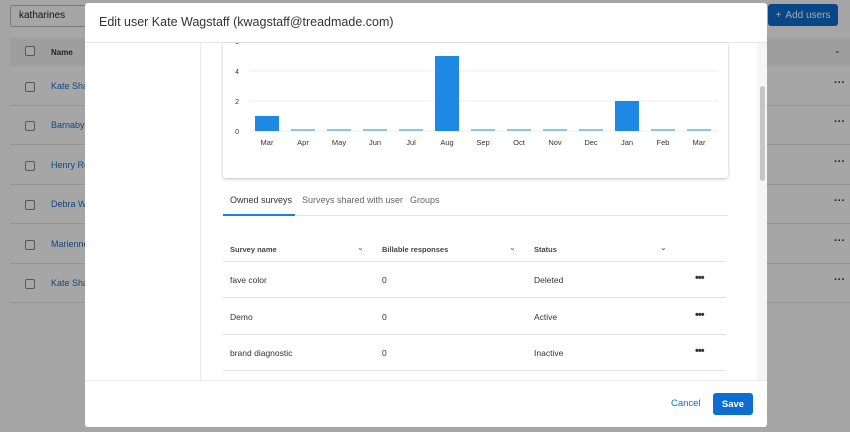 The image size is (850, 432). Describe the element at coordinates (261, 353) in the screenshot. I see `survey-name: brand diagnostic` at that location.